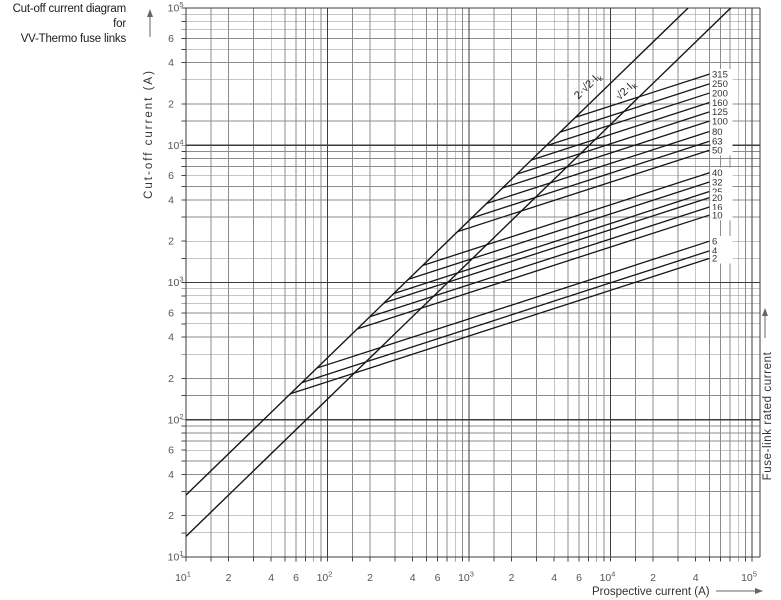  I want to click on fuse-line-label-250: 250, so click(720, 84).